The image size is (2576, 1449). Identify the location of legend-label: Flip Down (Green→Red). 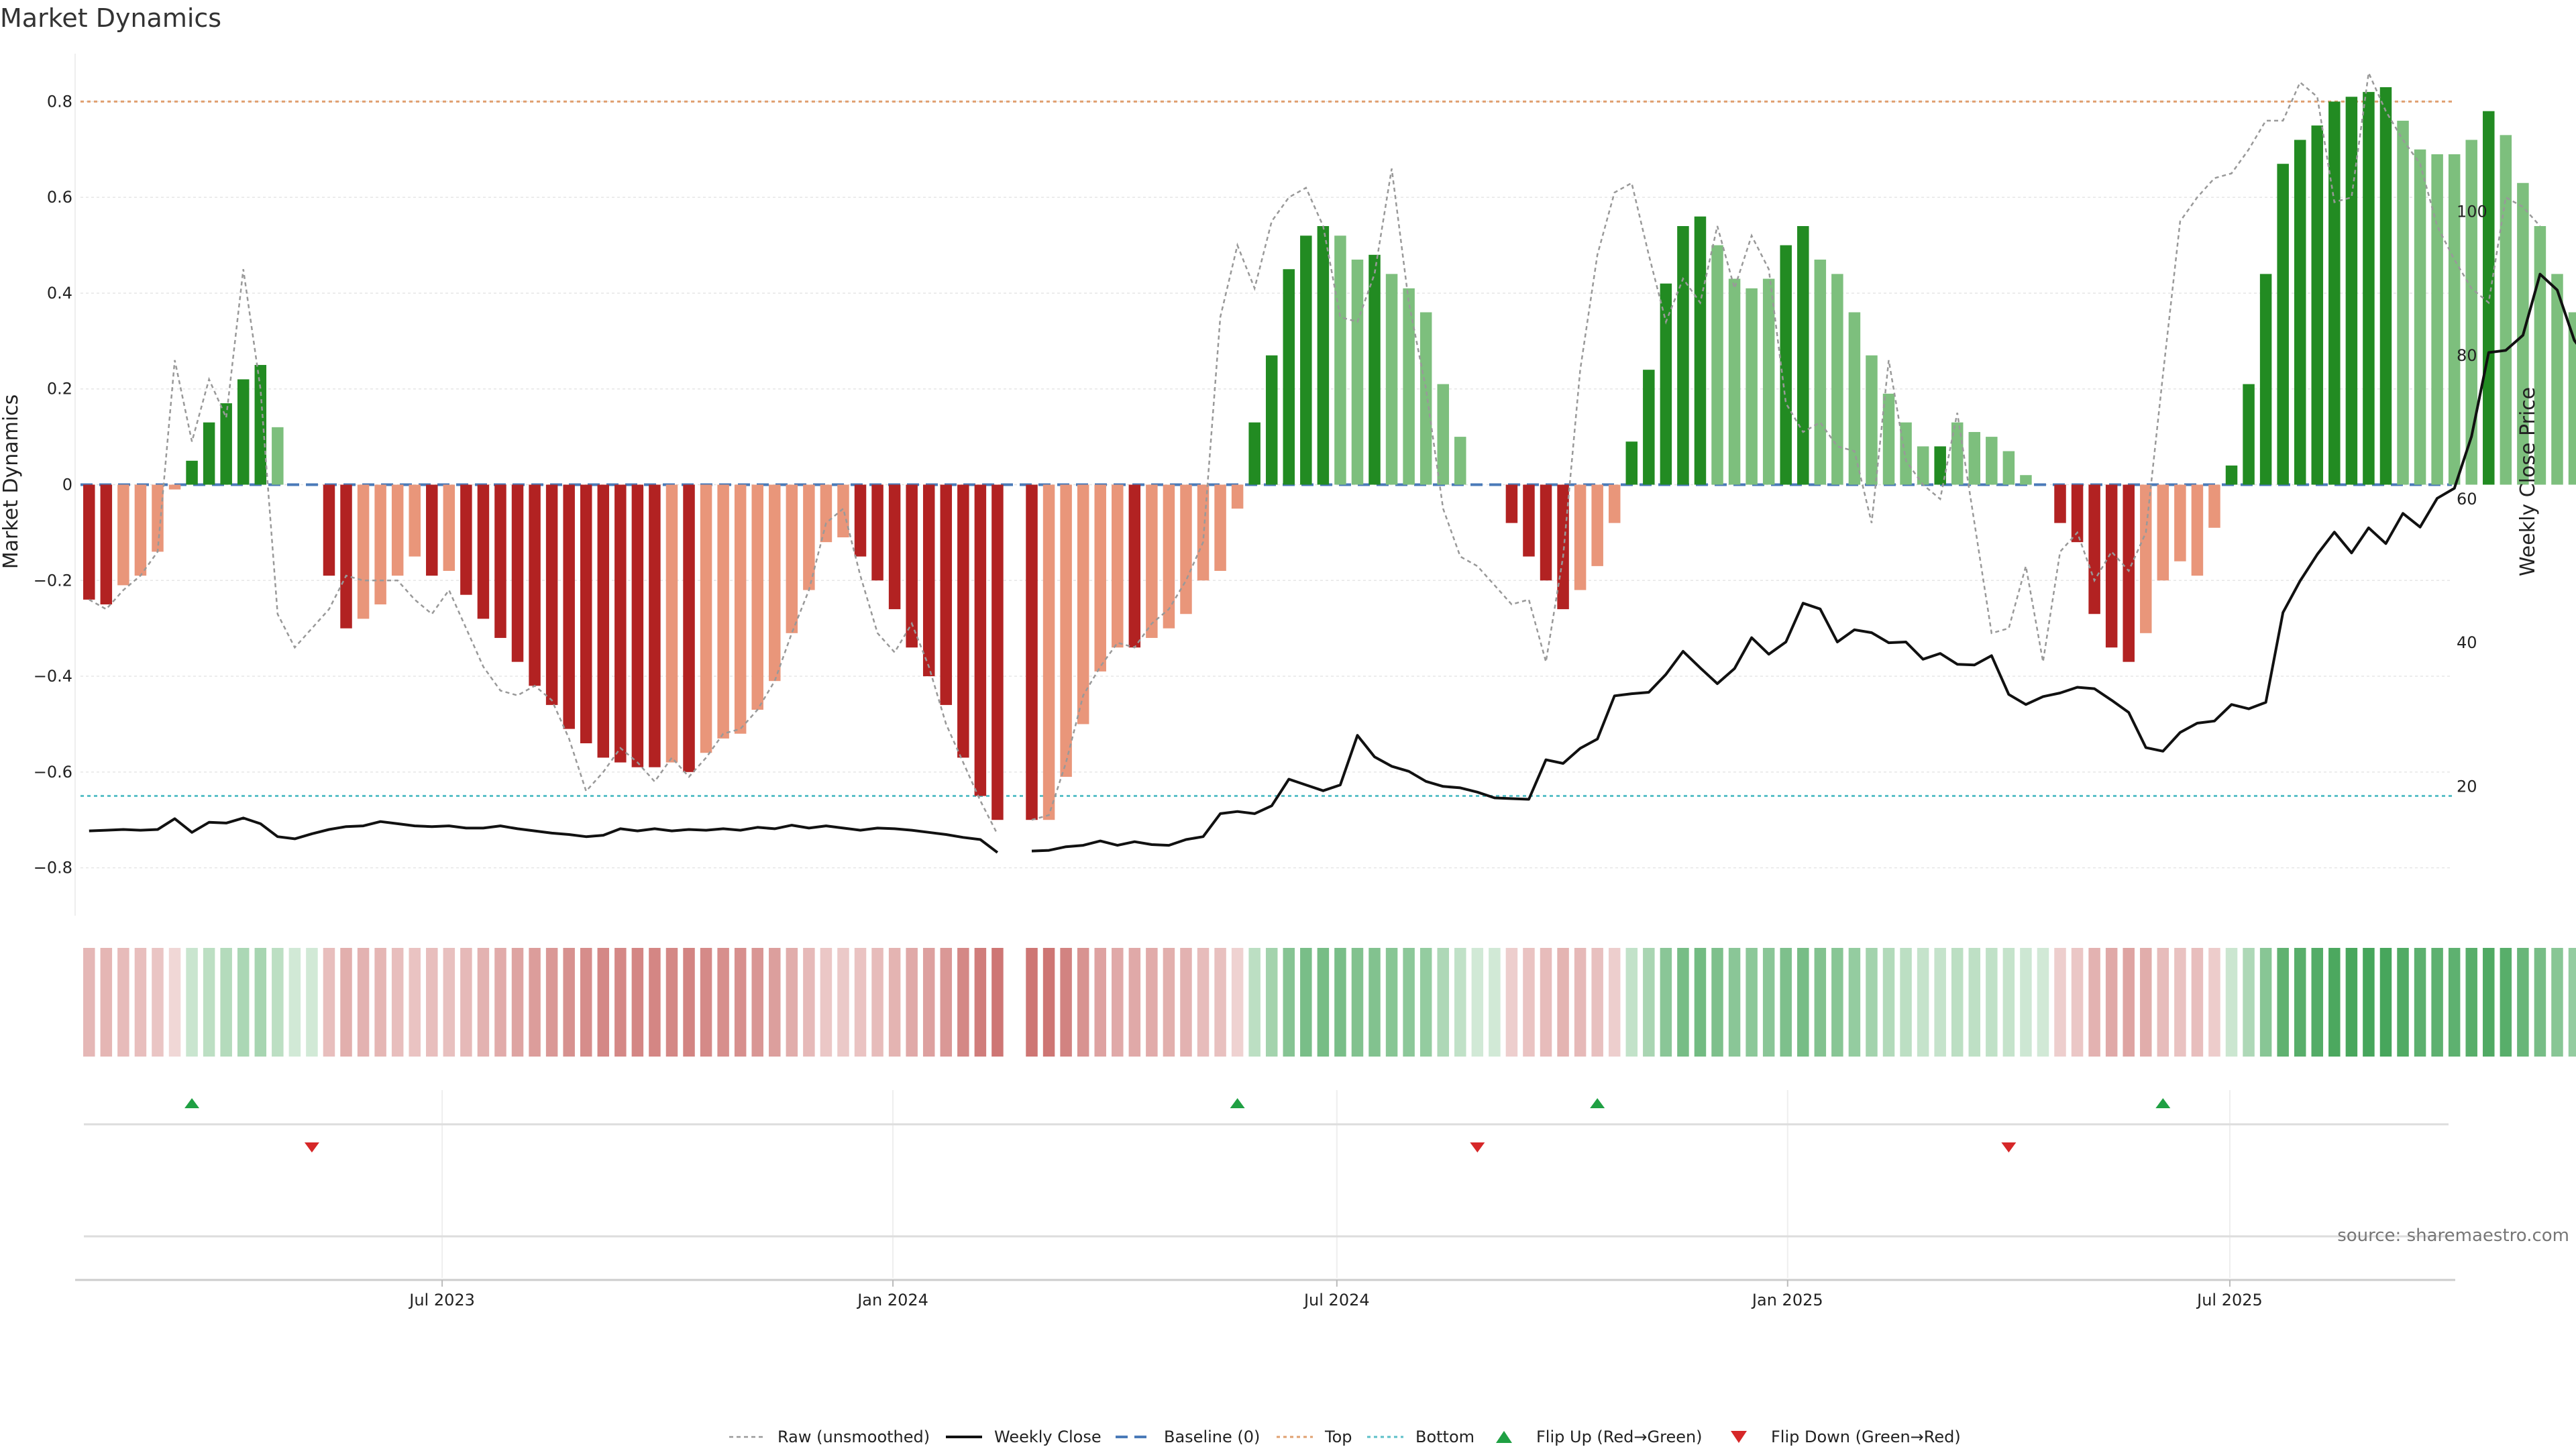
(1866, 1437).